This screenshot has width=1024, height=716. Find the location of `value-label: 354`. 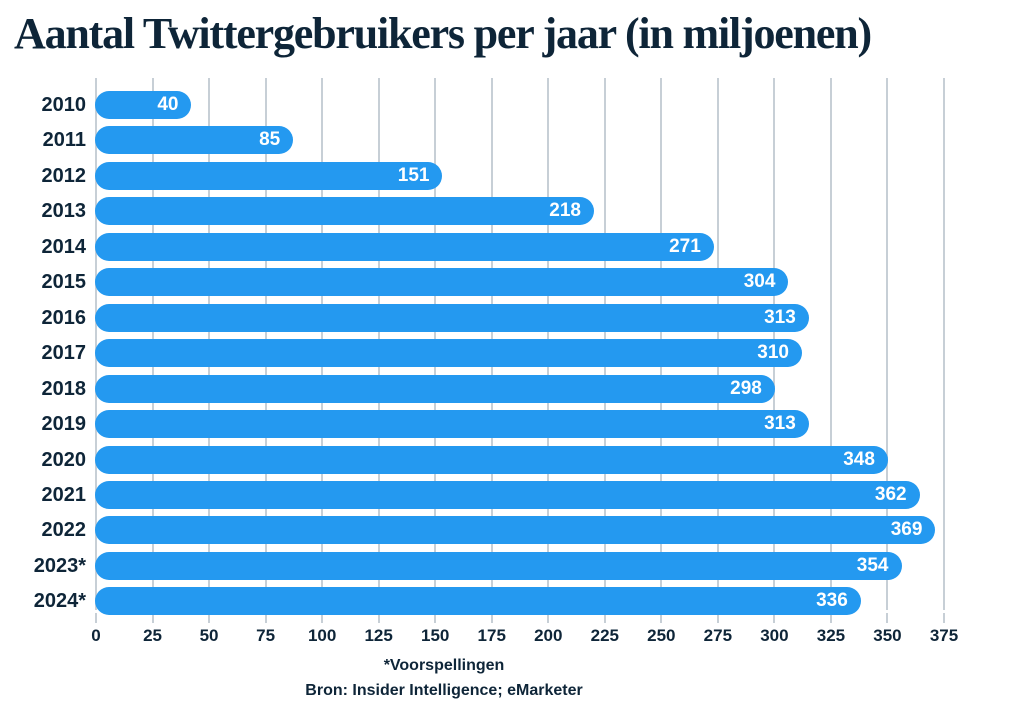

value-label: 354 is located at coordinates (872, 565).